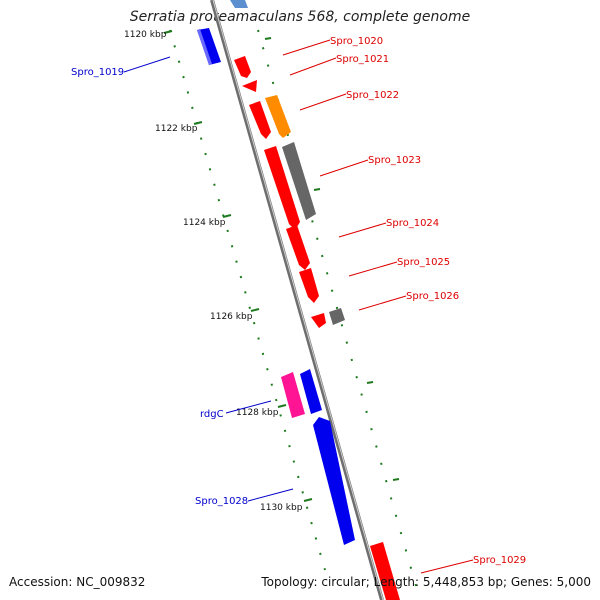 The width and height of the screenshot is (600, 600). I want to click on label-spro-1024: Spro_1024, so click(412, 223).